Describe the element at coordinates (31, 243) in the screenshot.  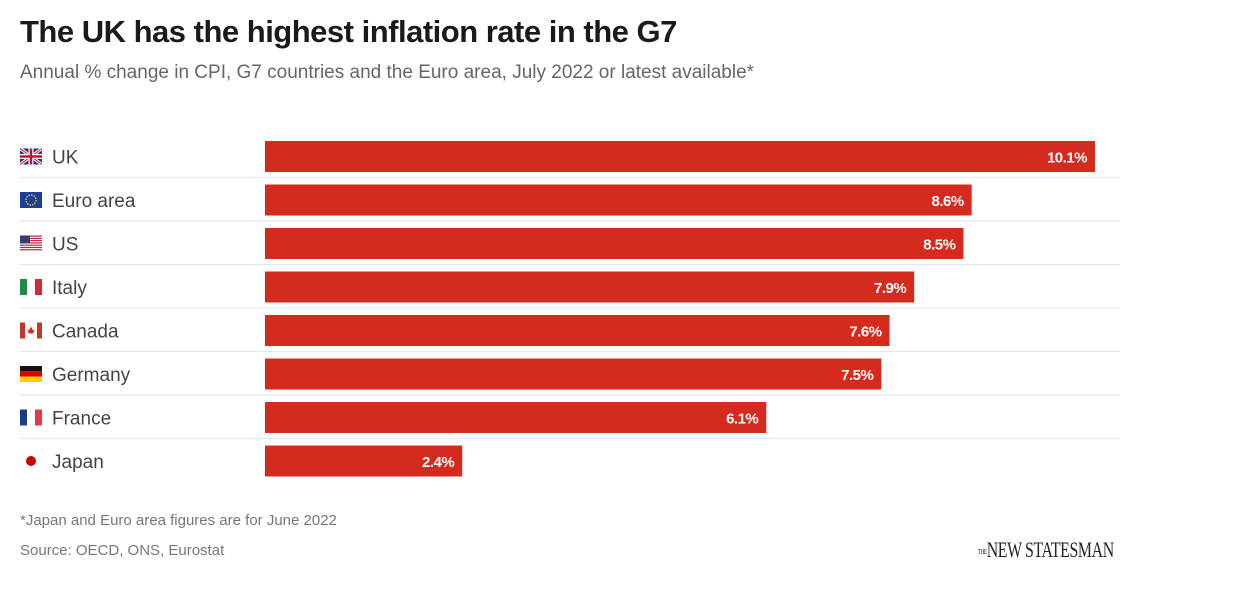
I see `us-flag-icon` at that location.